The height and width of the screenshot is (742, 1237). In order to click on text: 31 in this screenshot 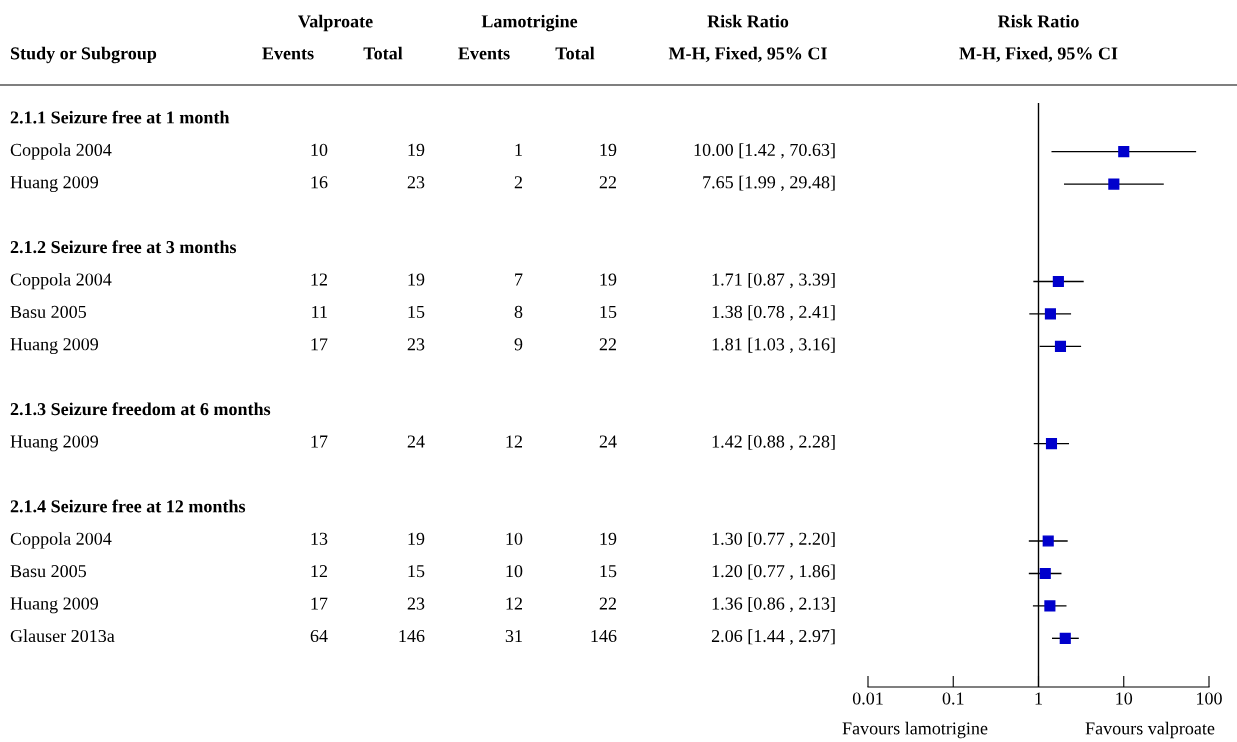, I will do `click(513, 636)`.